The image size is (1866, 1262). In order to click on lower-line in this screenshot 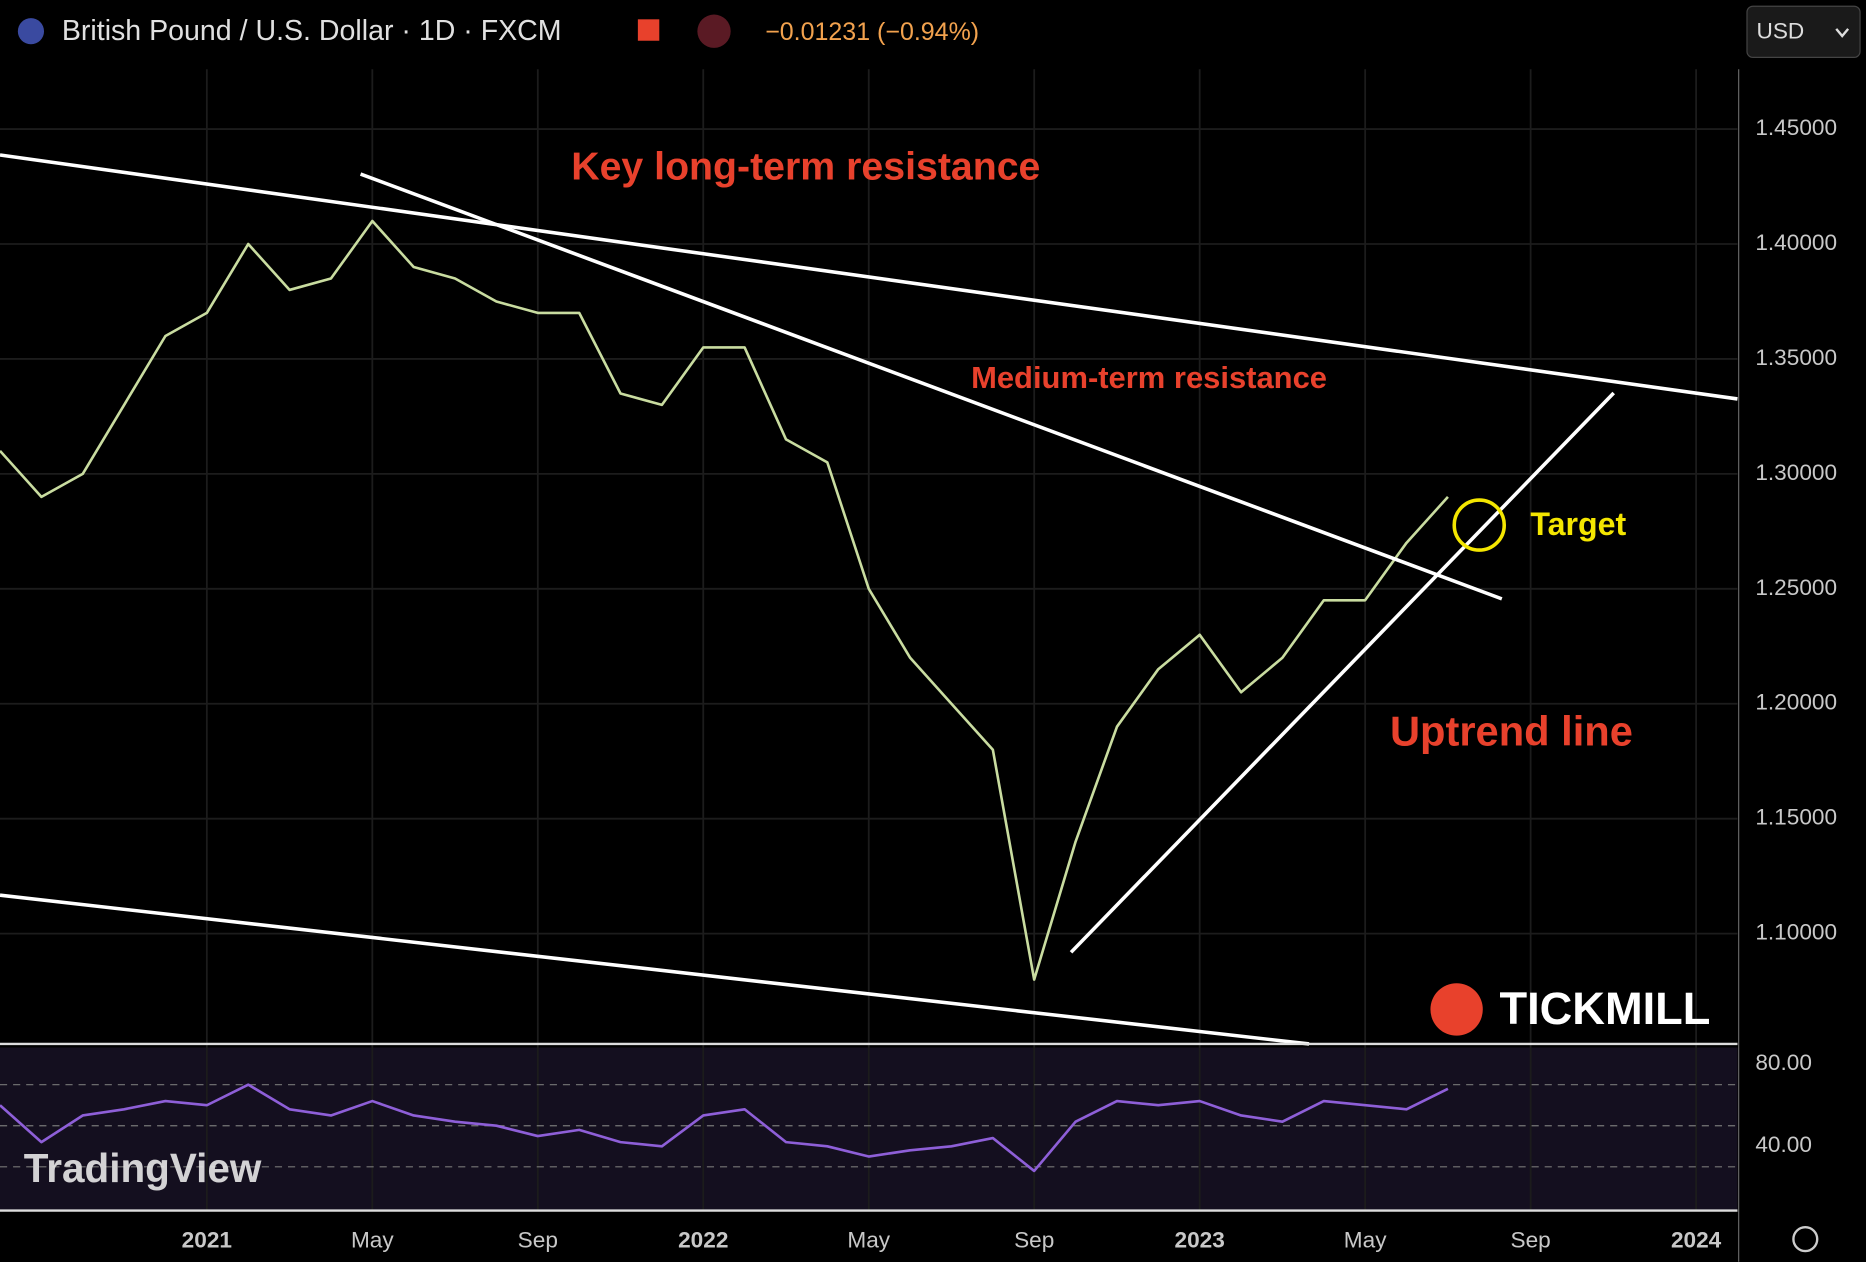, I will do `click(655, 969)`.